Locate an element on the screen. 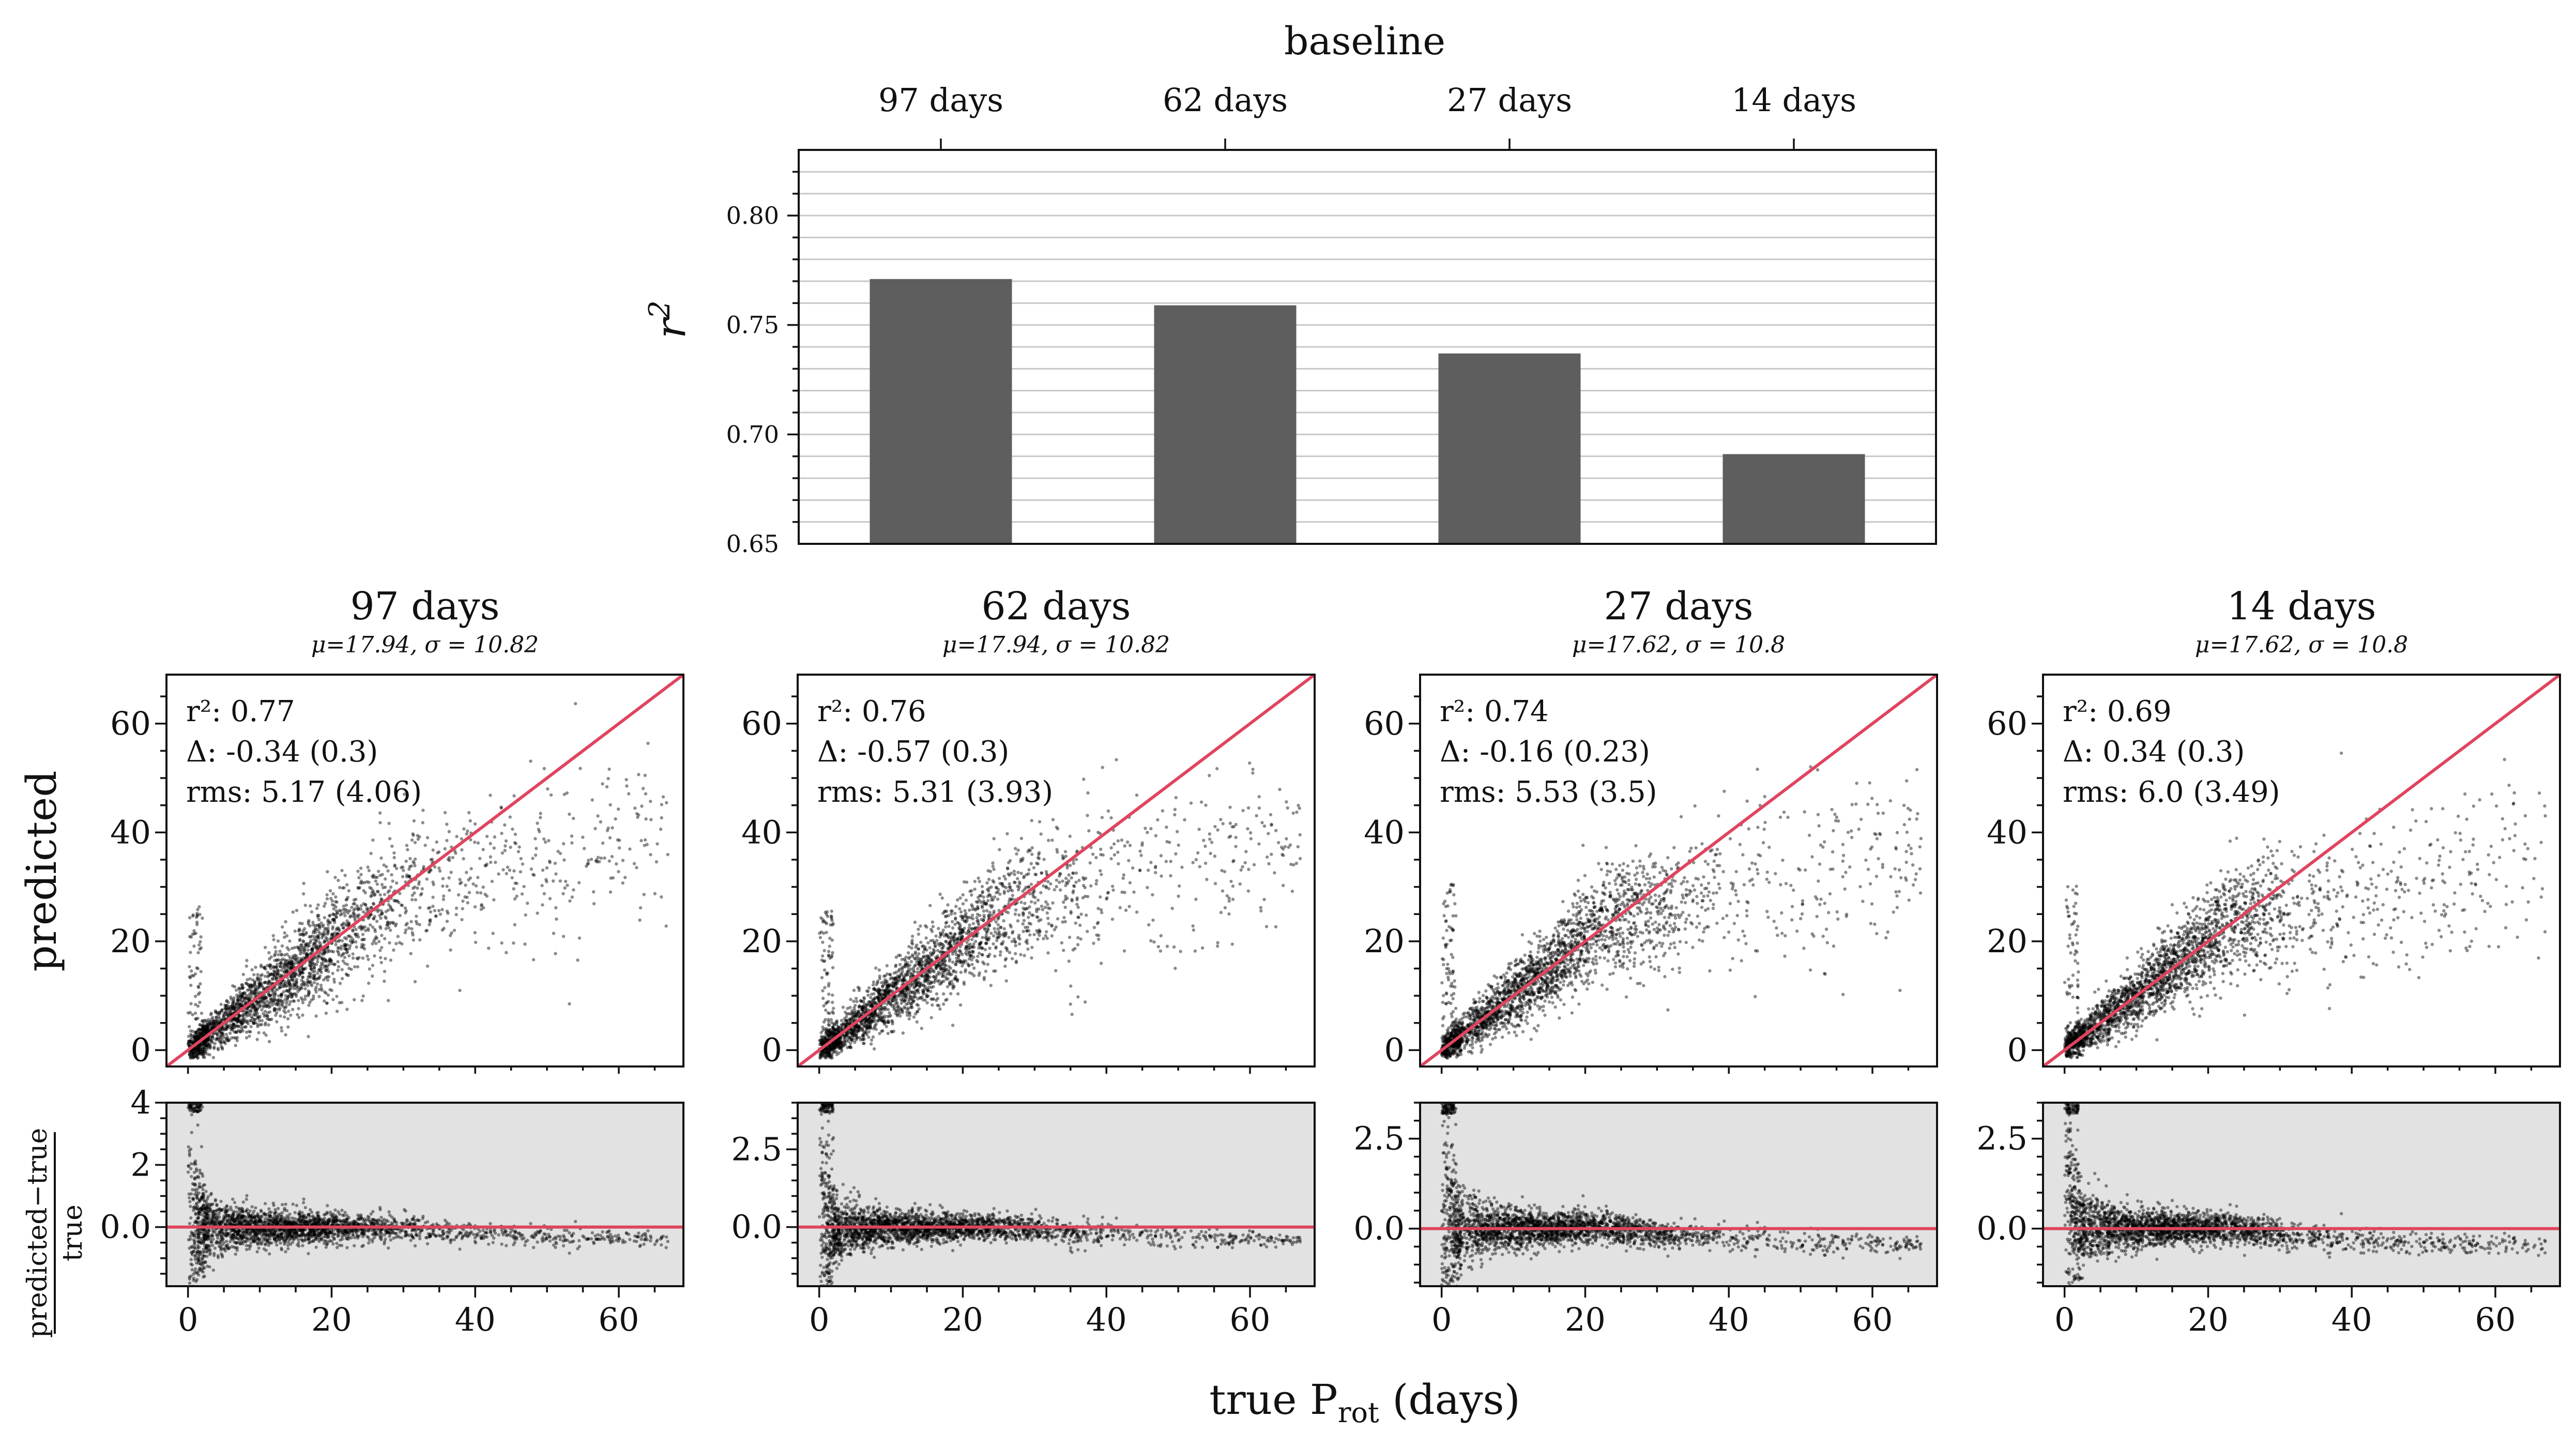 This screenshot has width=2576, height=1448. bar-chart-x-tick-label: 27 days is located at coordinates (1509, 100).